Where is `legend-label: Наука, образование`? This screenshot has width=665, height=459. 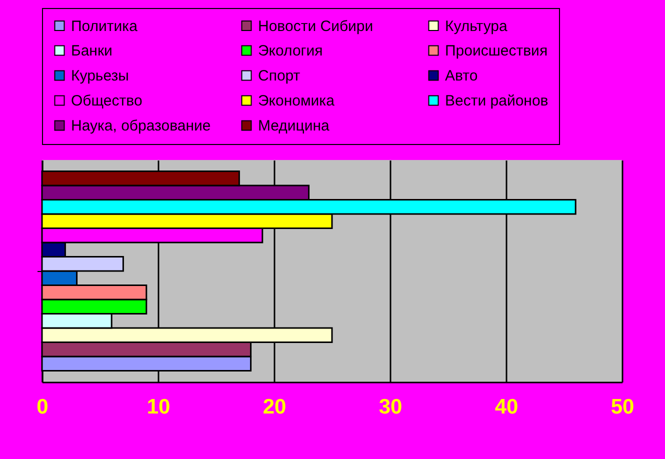
legend-label: Наука, образование is located at coordinates (141, 126).